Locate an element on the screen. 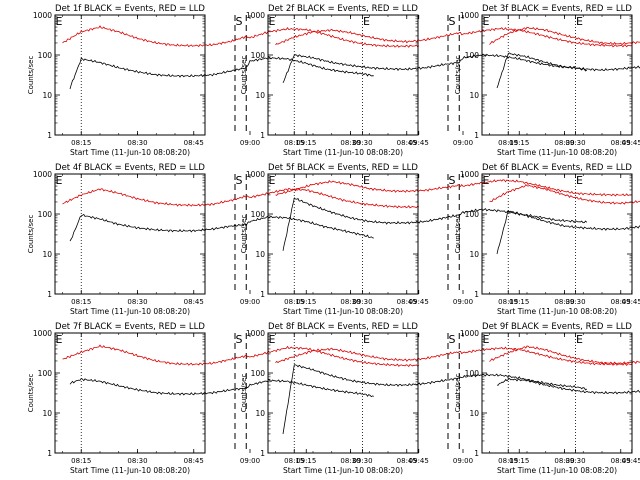  panel-title: Det 8f BLACK = Events, RED = LLD is located at coordinates (343, 327).